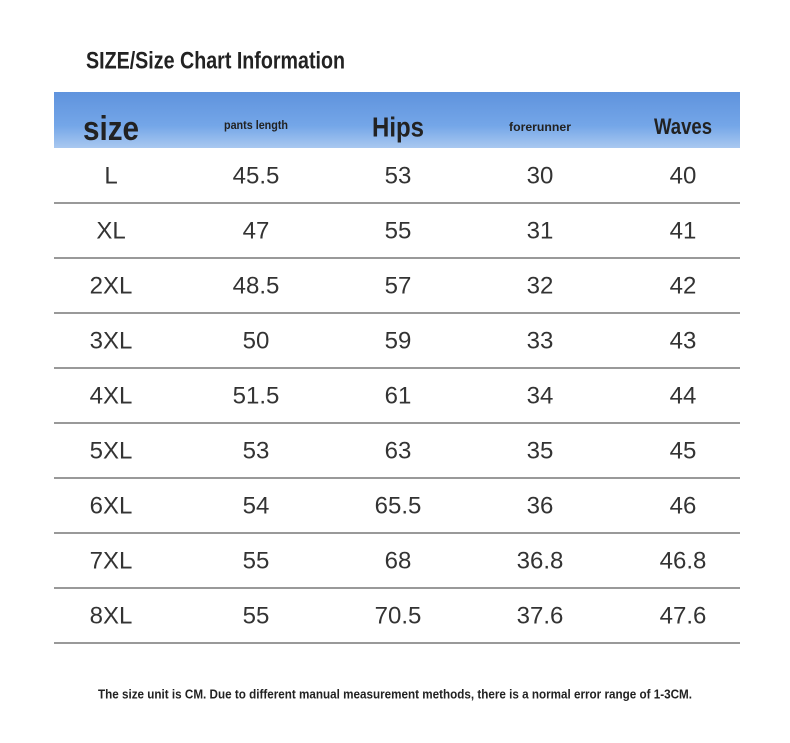 The width and height of the screenshot is (790, 743). Describe the element at coordinates (111, 395) in the screenshot. I see `table-cell: 4XL` at that location.